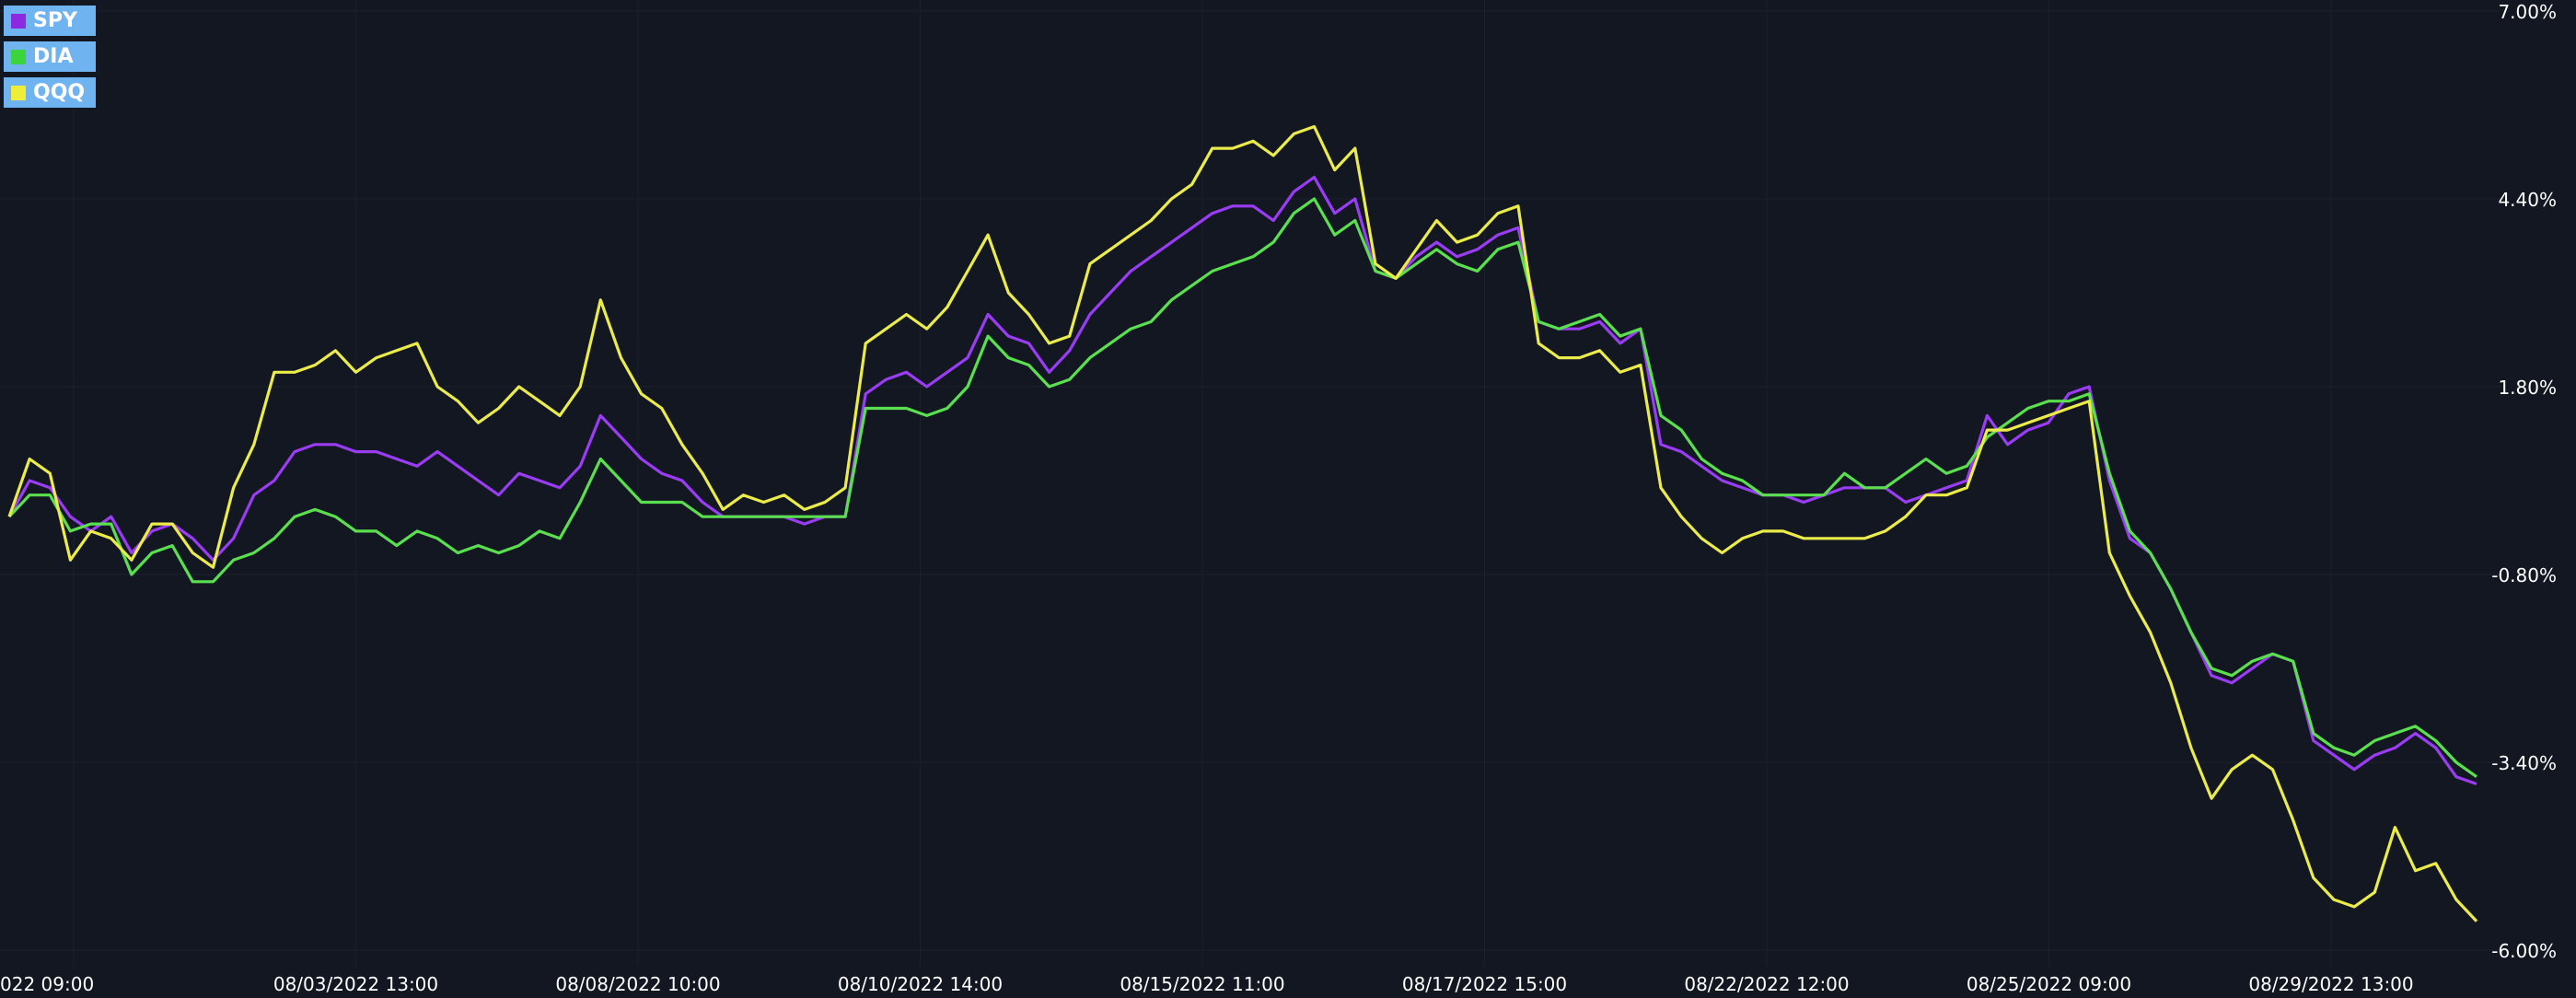 Image resolution: width=2576 pixels, height=998 pixels. Describe the element at coordinates (18, 92) in the screenshot. I see `legend-swatch-qqq` at that location.